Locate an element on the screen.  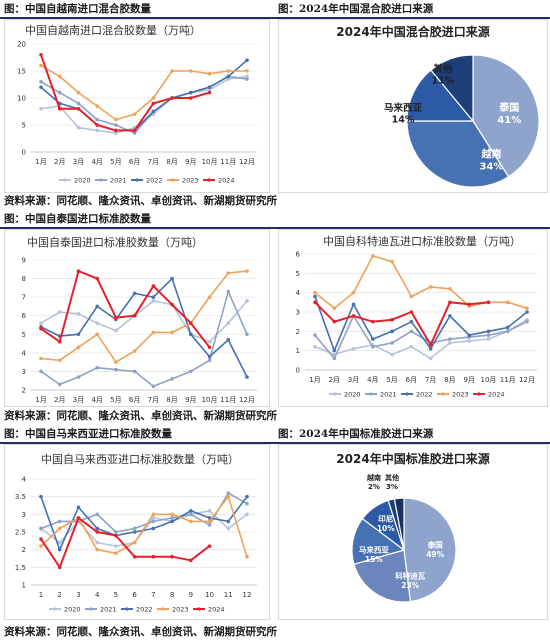
source-note-1: 资料来源：同花顺、隆众资讯、卓创资讯、新湖期货研究所 is located at coordinates (140, 201).